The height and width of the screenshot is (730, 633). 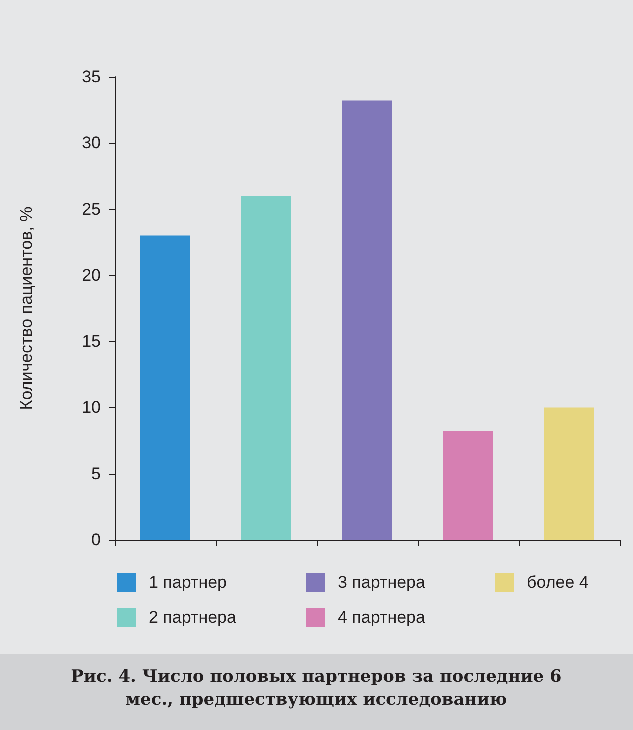 What do you see at coordinates (91, 342) in the screenshot?
I see `y-tick-label: 15` at bounding box center [91, 342].